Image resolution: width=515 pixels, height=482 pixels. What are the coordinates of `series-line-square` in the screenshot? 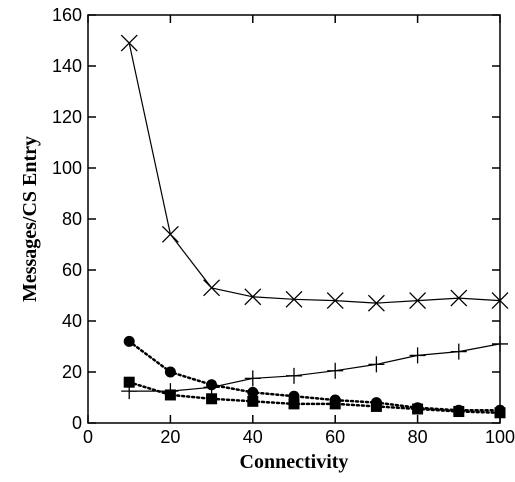 It's located at (314, 397).